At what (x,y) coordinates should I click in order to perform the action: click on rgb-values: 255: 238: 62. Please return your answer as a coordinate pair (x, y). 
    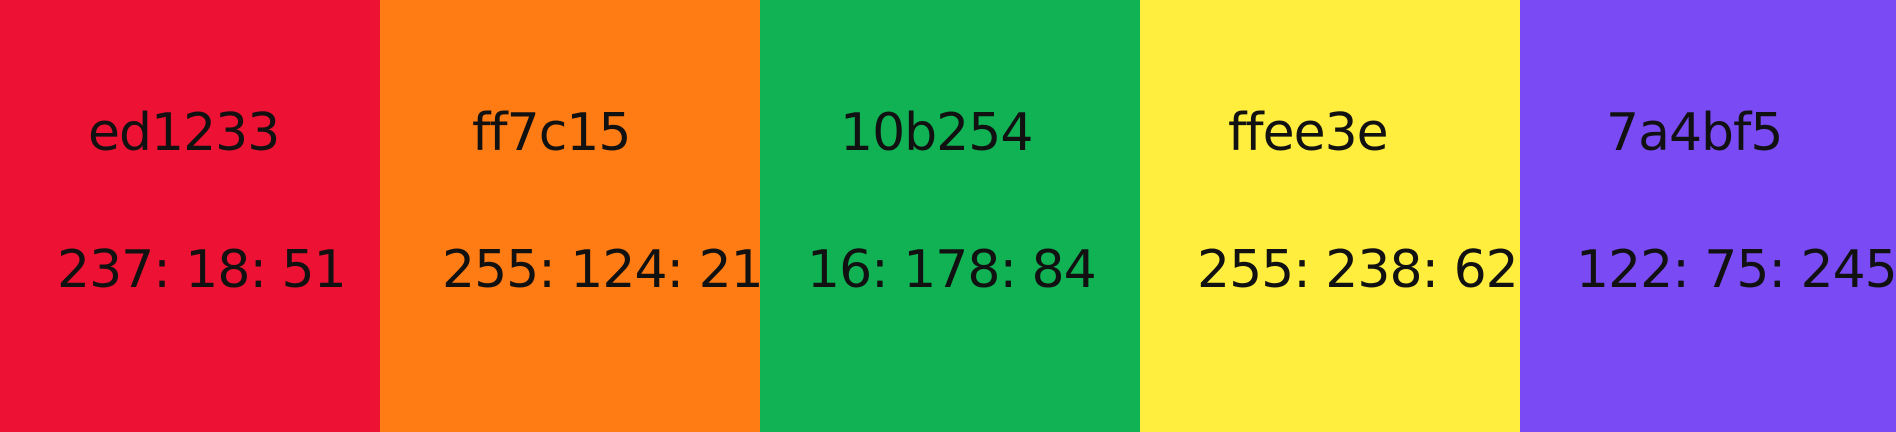
    Looking at the image, I should click on (1358, 270).